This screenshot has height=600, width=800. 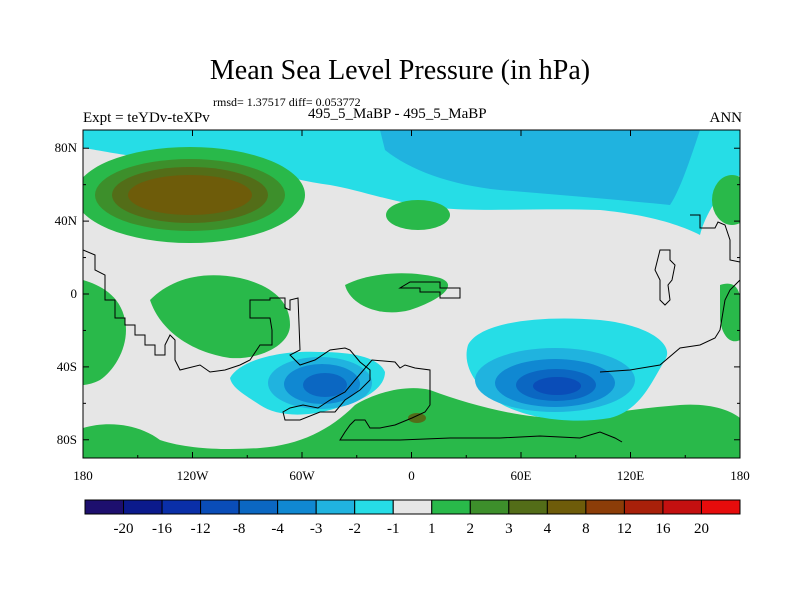 What do you see at coordinates (471, 529) in the screenshot?
I see `colorbar-label: 2` at bounding box center [471, 529].